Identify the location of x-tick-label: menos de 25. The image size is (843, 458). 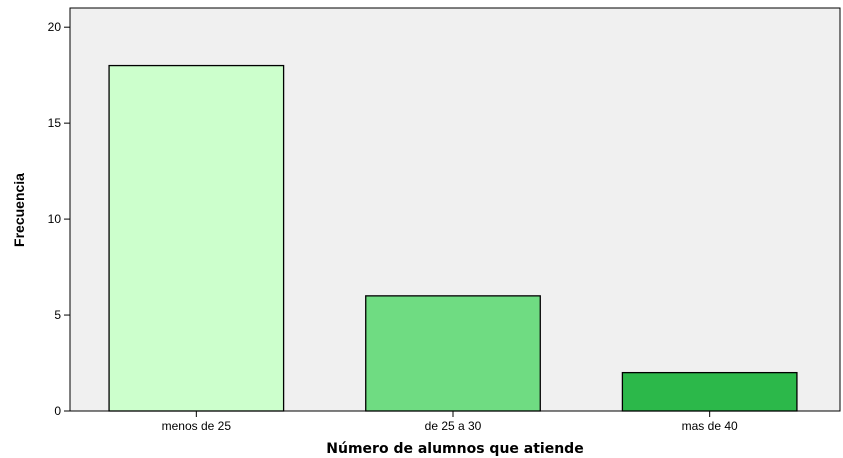
(197, 426).